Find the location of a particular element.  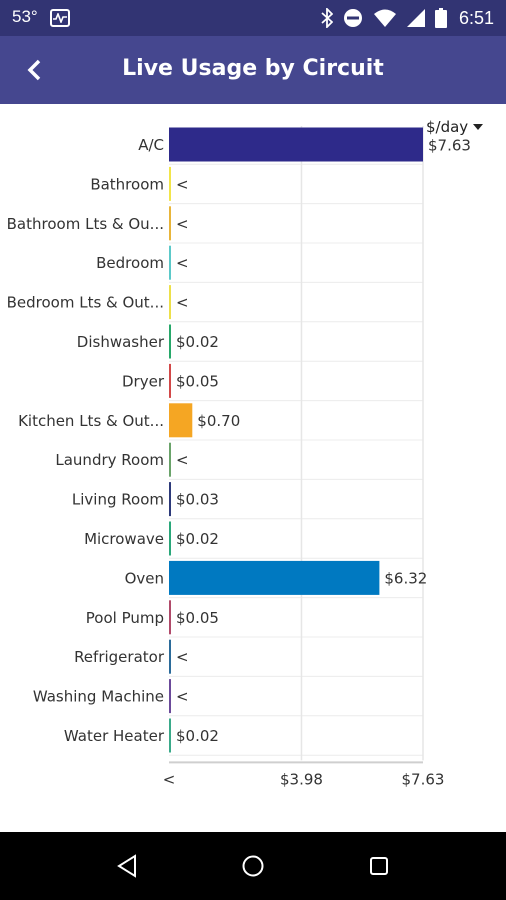

unit-dropdown: $/day is located at coordinates (455, 127).